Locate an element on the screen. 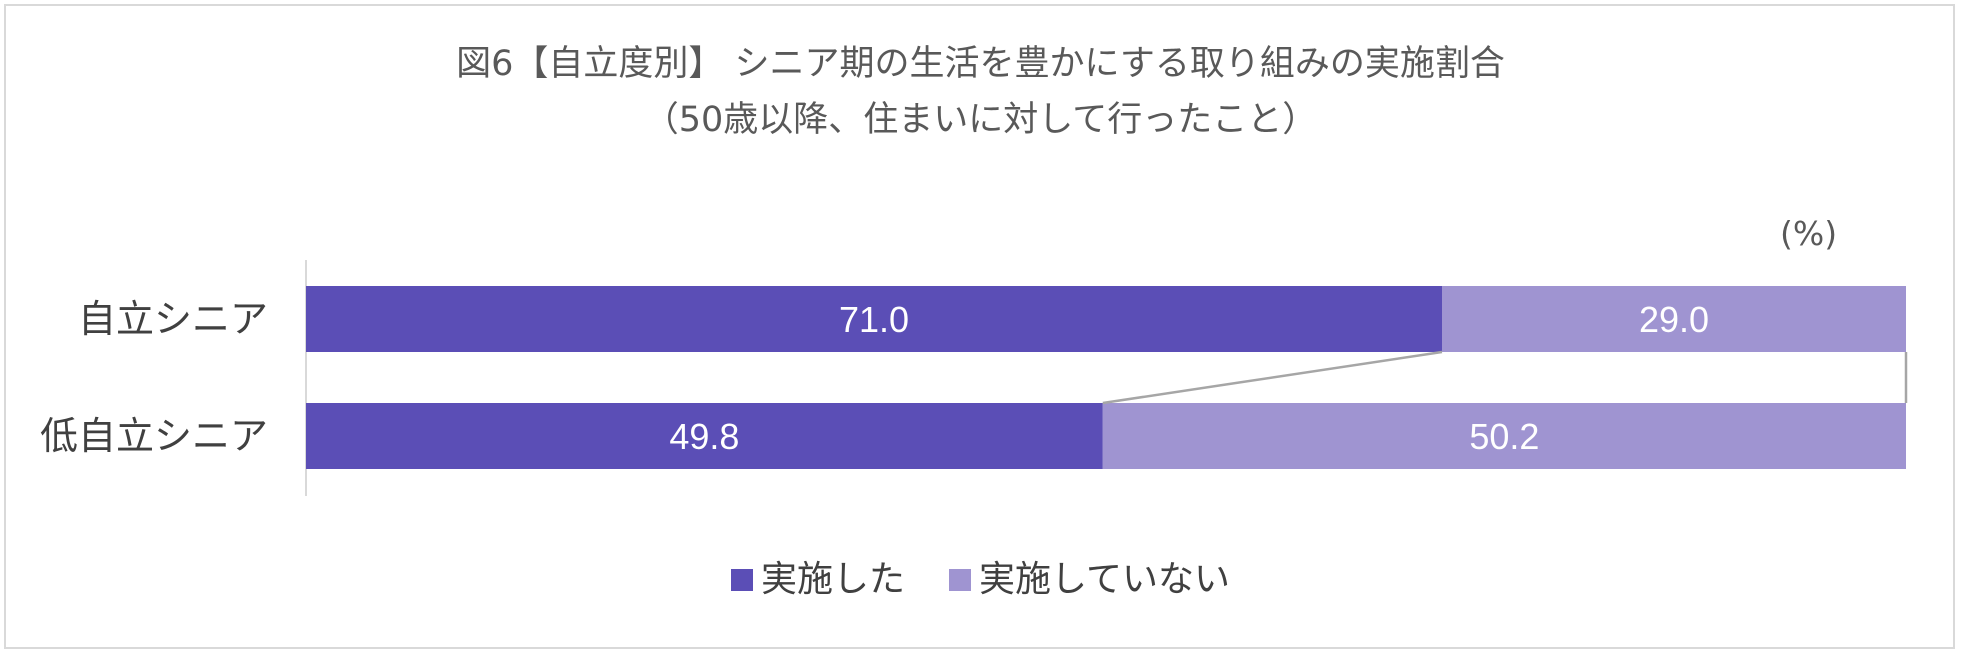 This screenshot has height=655, width=1961. chart-title-line-1: 図6【自立度別】 シニア期の生活を豊かにする取り組みの実施割合 is located at coordinates (980, 64).